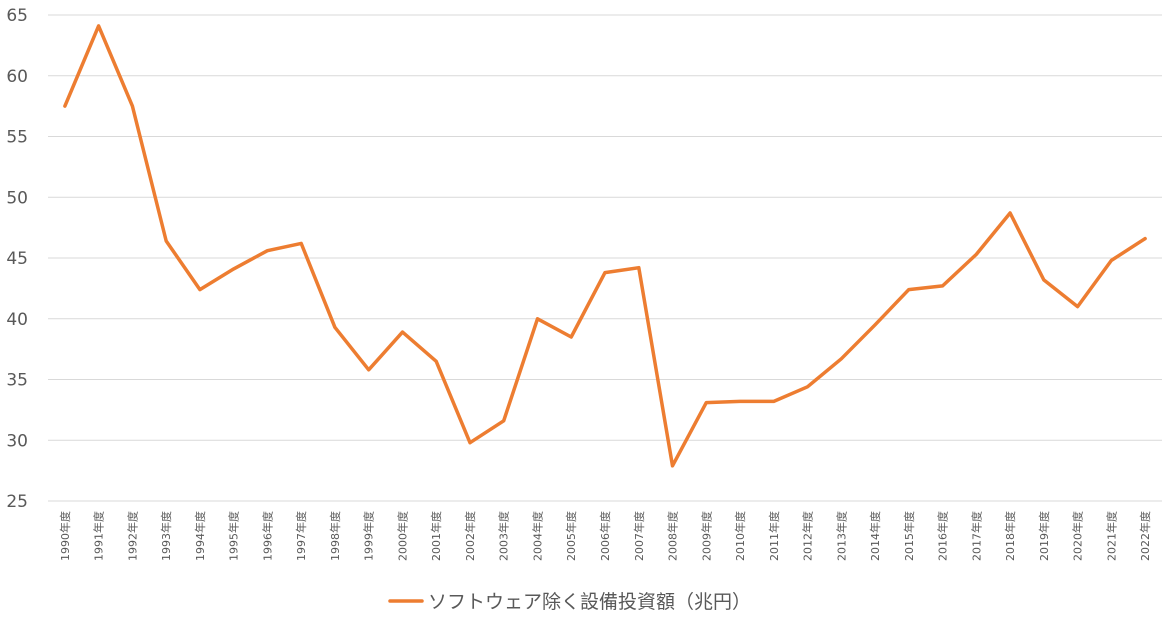 The width and height of the screenshot is (1168, 624). Describe the element at coordinates (267, 536) in the screenshot. I see `x-tick-label: 1996年度` at that location.